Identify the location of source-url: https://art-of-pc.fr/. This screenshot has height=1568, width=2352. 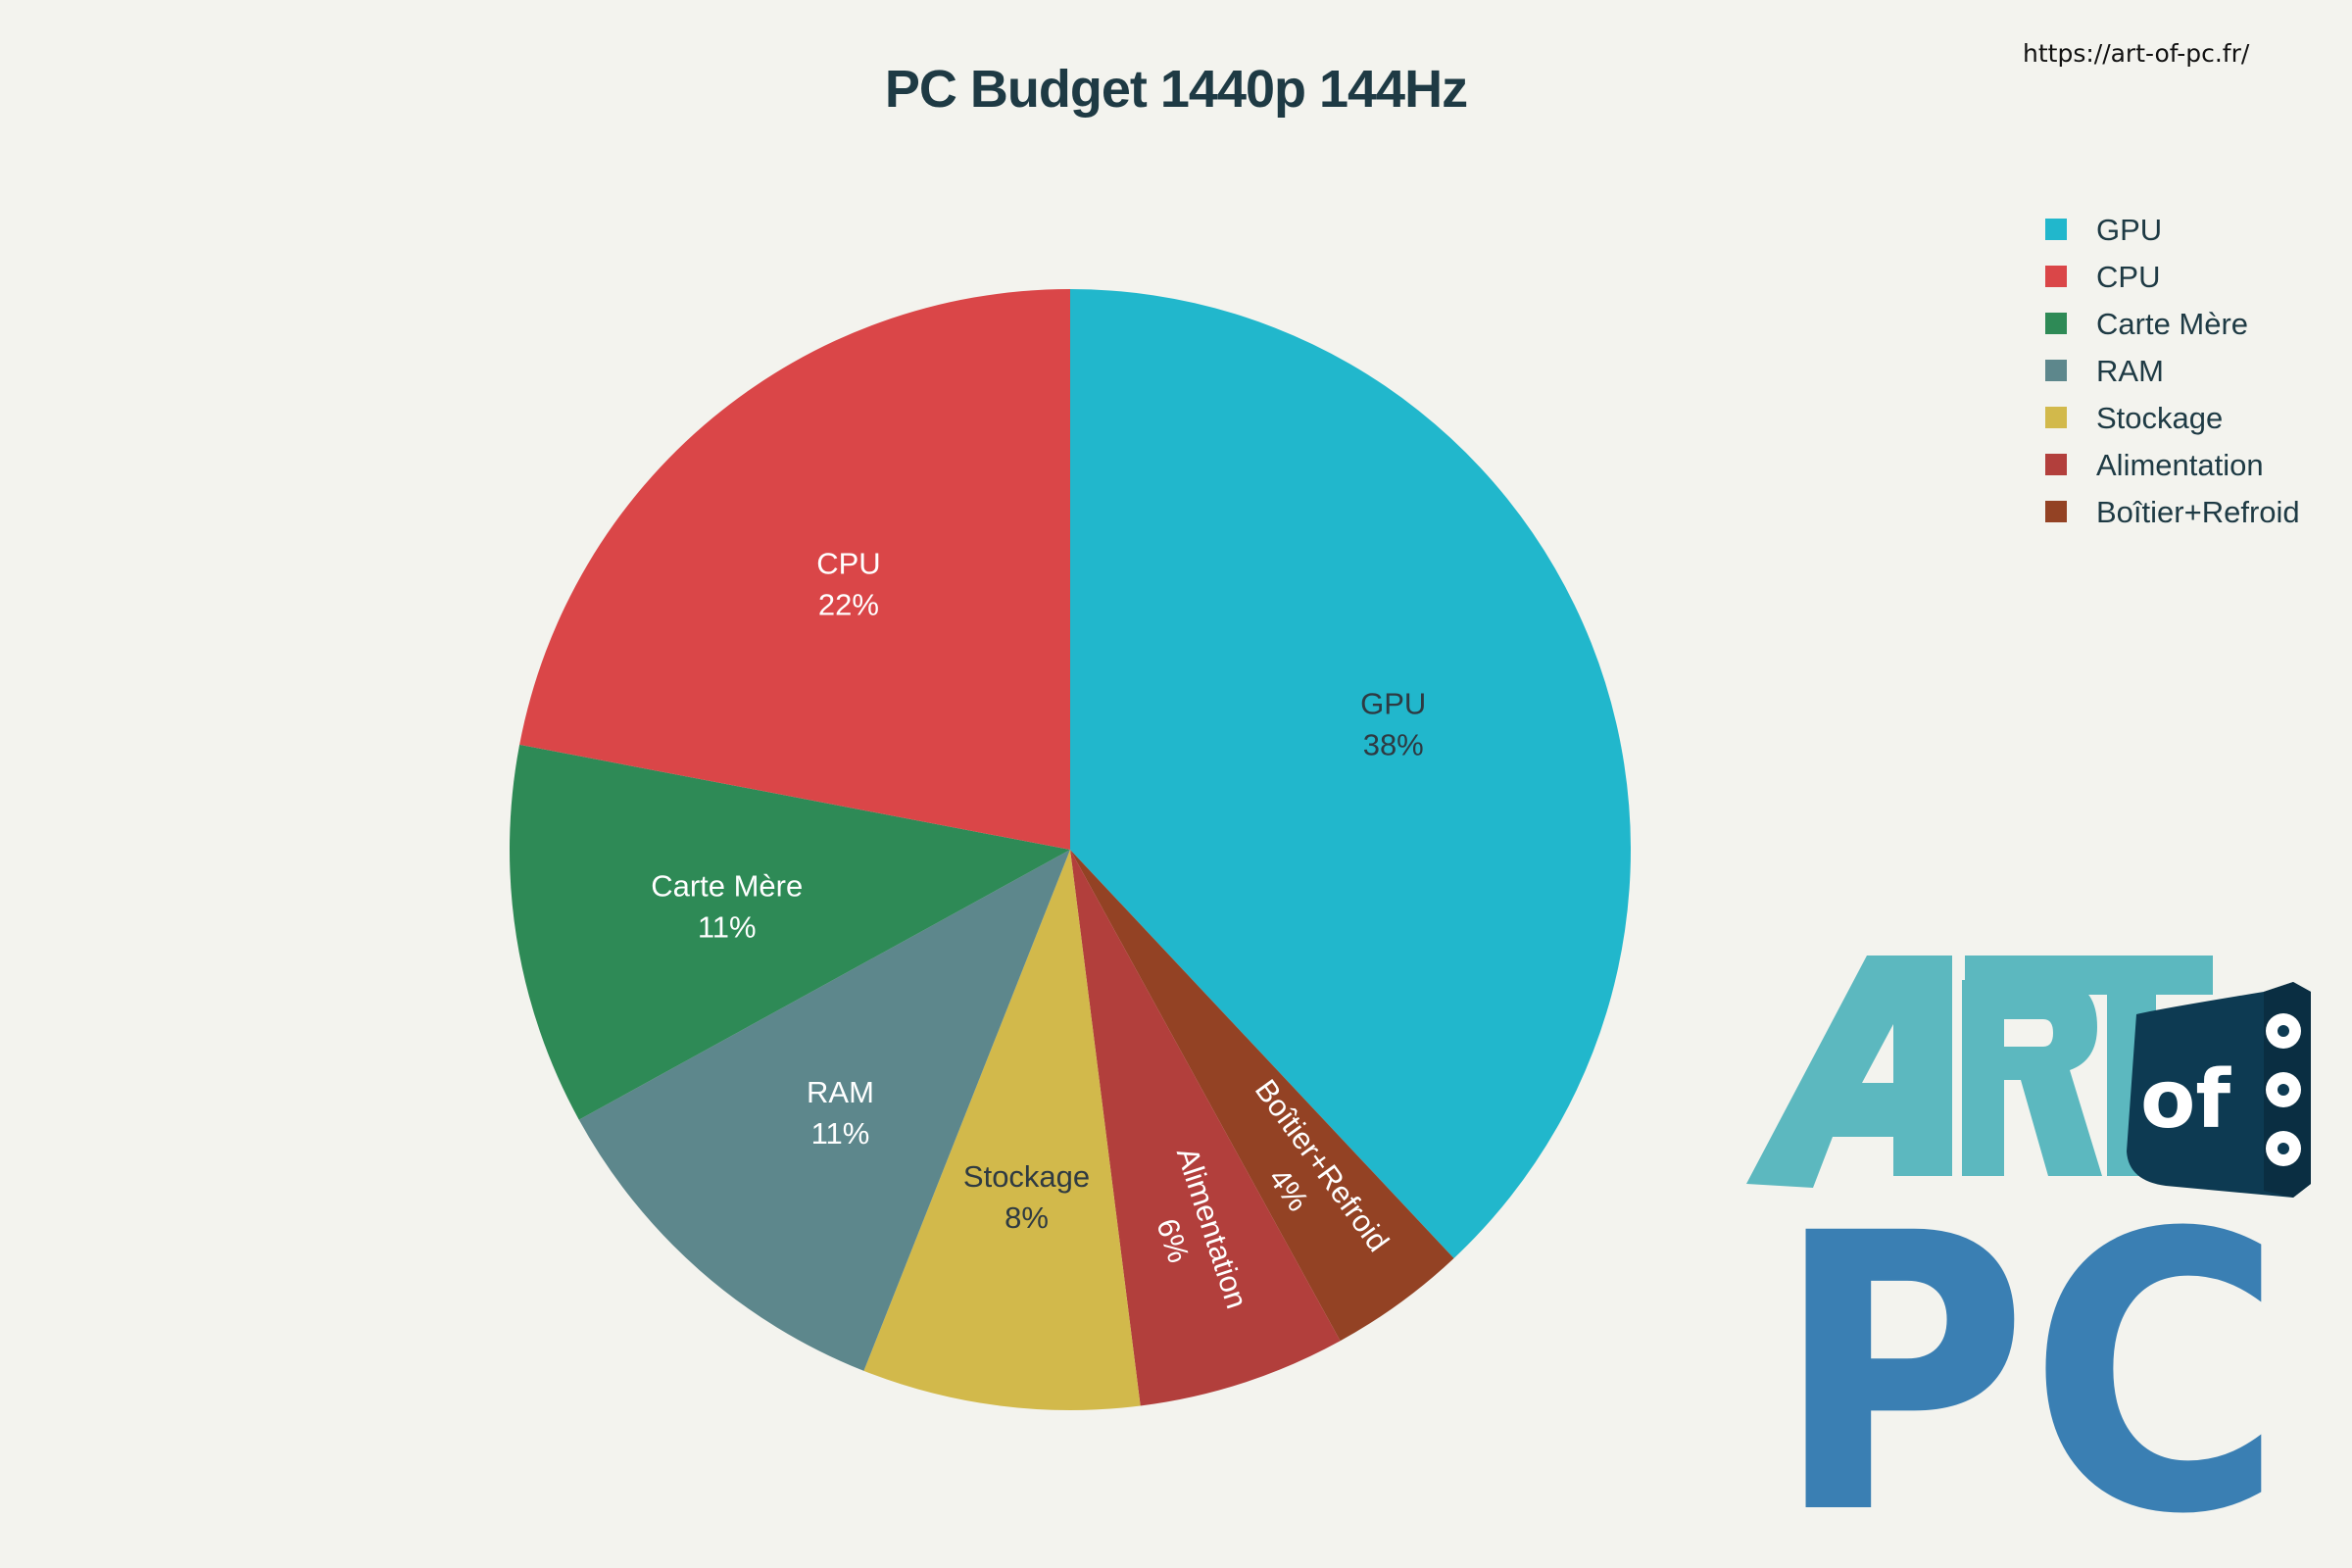
(2136, 53).